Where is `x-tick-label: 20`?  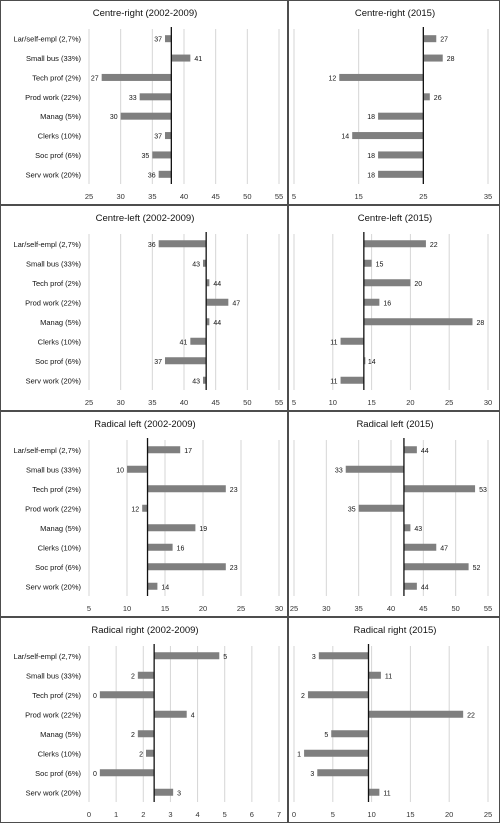 x-tick-label: 20 is located at coordinates (410, 402).